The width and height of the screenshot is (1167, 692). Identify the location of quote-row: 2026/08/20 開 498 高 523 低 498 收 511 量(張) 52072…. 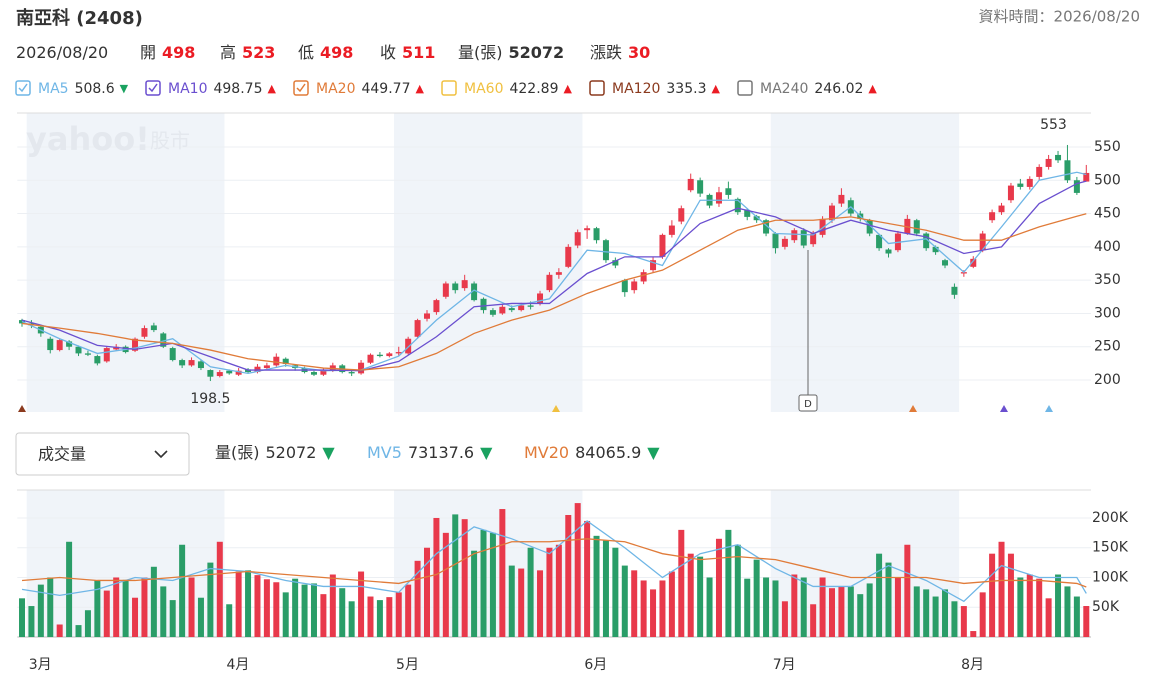
(333, 52).